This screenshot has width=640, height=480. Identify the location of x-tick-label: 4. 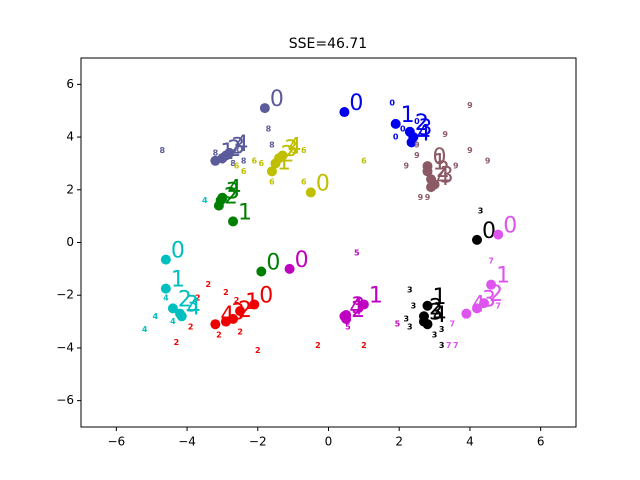
(470, 442).